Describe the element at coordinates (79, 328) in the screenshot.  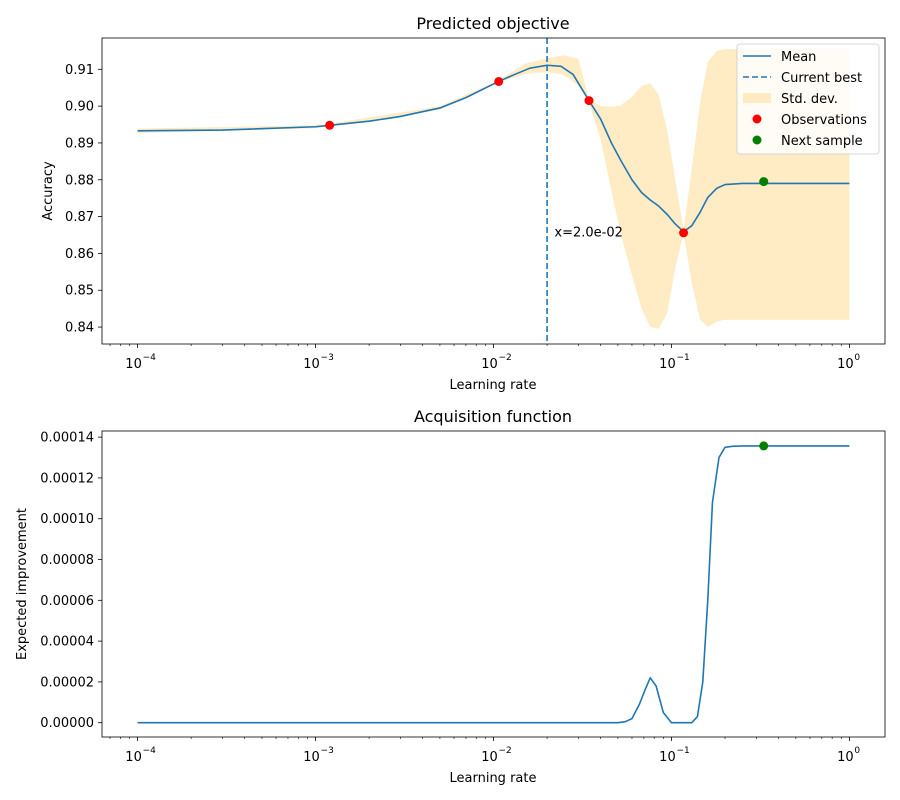
I see `y-tick-label: 0.84` at that location.